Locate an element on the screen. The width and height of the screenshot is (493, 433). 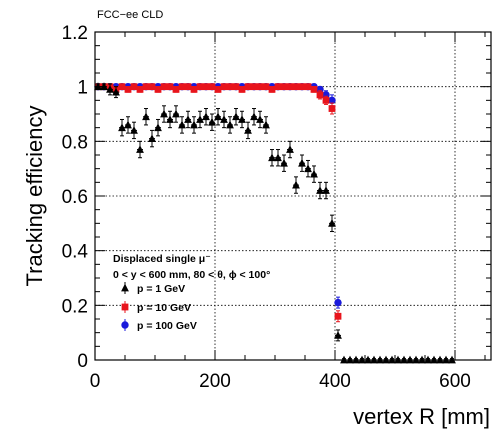
legend-title: Displaced single μ⁻ is located at coordinates (162, 259).